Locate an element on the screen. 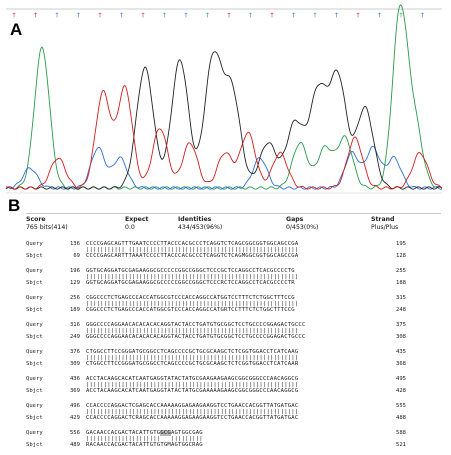 This screenshot has width=451, height=455. query-start: 316 is located at coordinates (74, 325).